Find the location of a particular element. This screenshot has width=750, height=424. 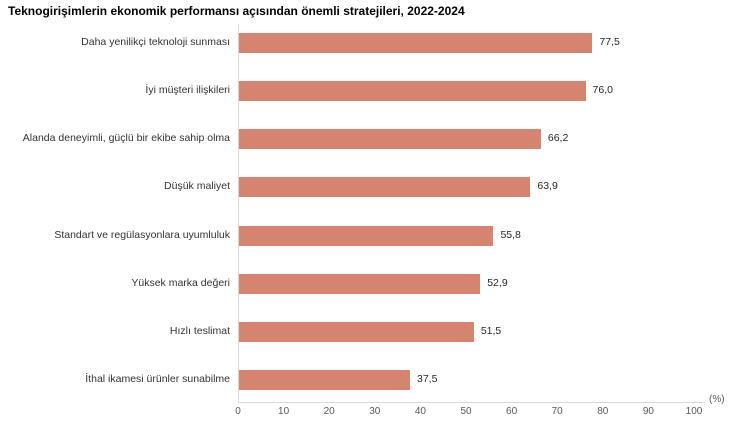

x-axis-line is located at coordinates (471, 402).